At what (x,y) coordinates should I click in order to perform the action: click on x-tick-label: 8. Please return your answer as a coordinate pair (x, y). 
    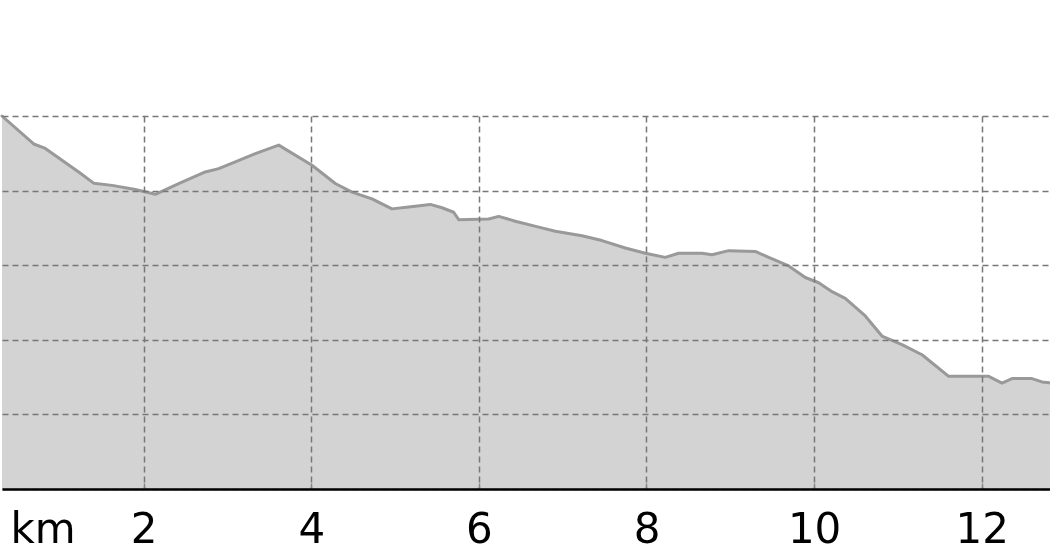
    Looking at the image, I should click on (647, 528).